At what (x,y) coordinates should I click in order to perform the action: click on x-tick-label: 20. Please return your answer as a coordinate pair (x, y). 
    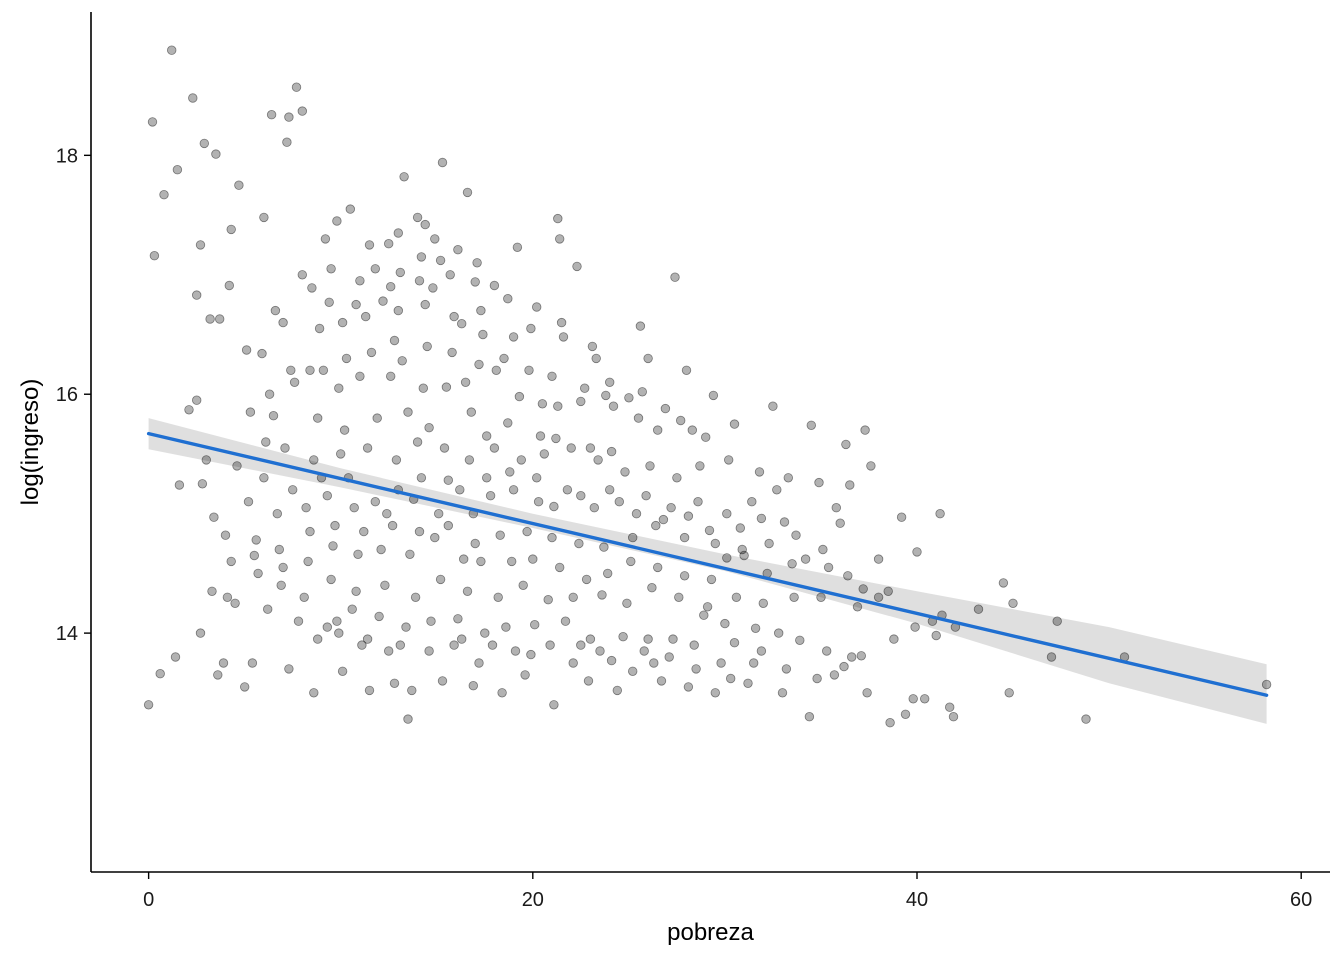
    Looking at the image, I should click on (533, 900).